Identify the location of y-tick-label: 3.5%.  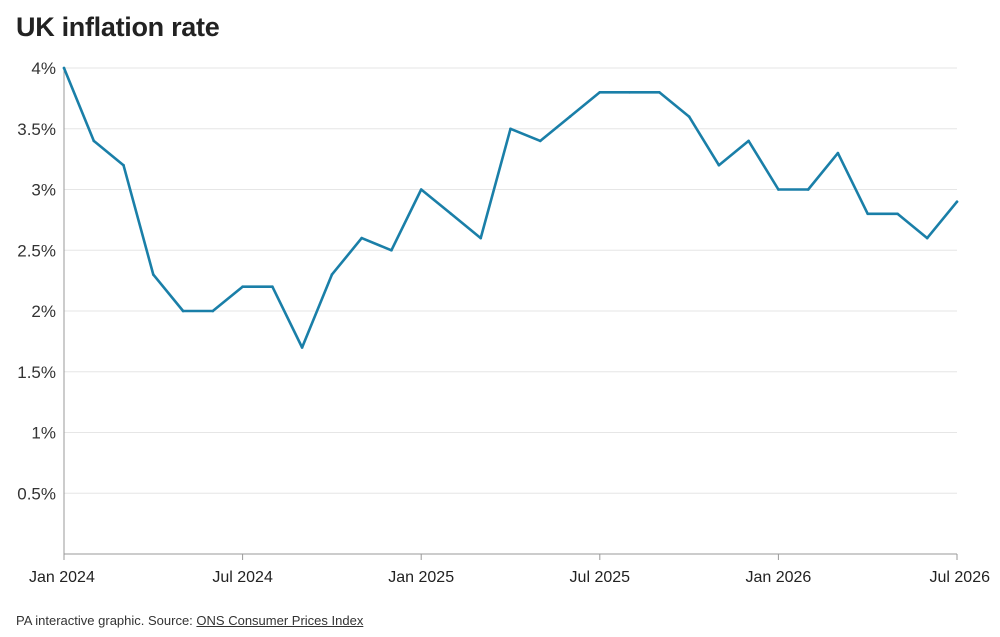
(36, 129).